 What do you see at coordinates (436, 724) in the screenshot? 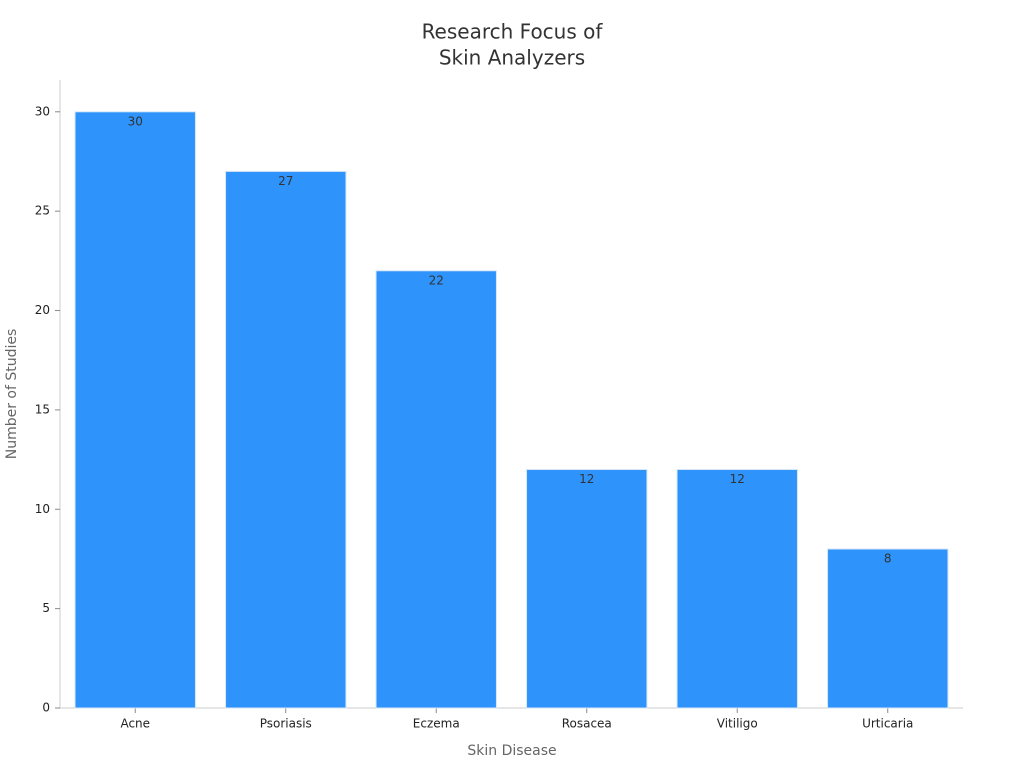
I see `x-tick-label: Eczema` at bounding box center [436, 724].